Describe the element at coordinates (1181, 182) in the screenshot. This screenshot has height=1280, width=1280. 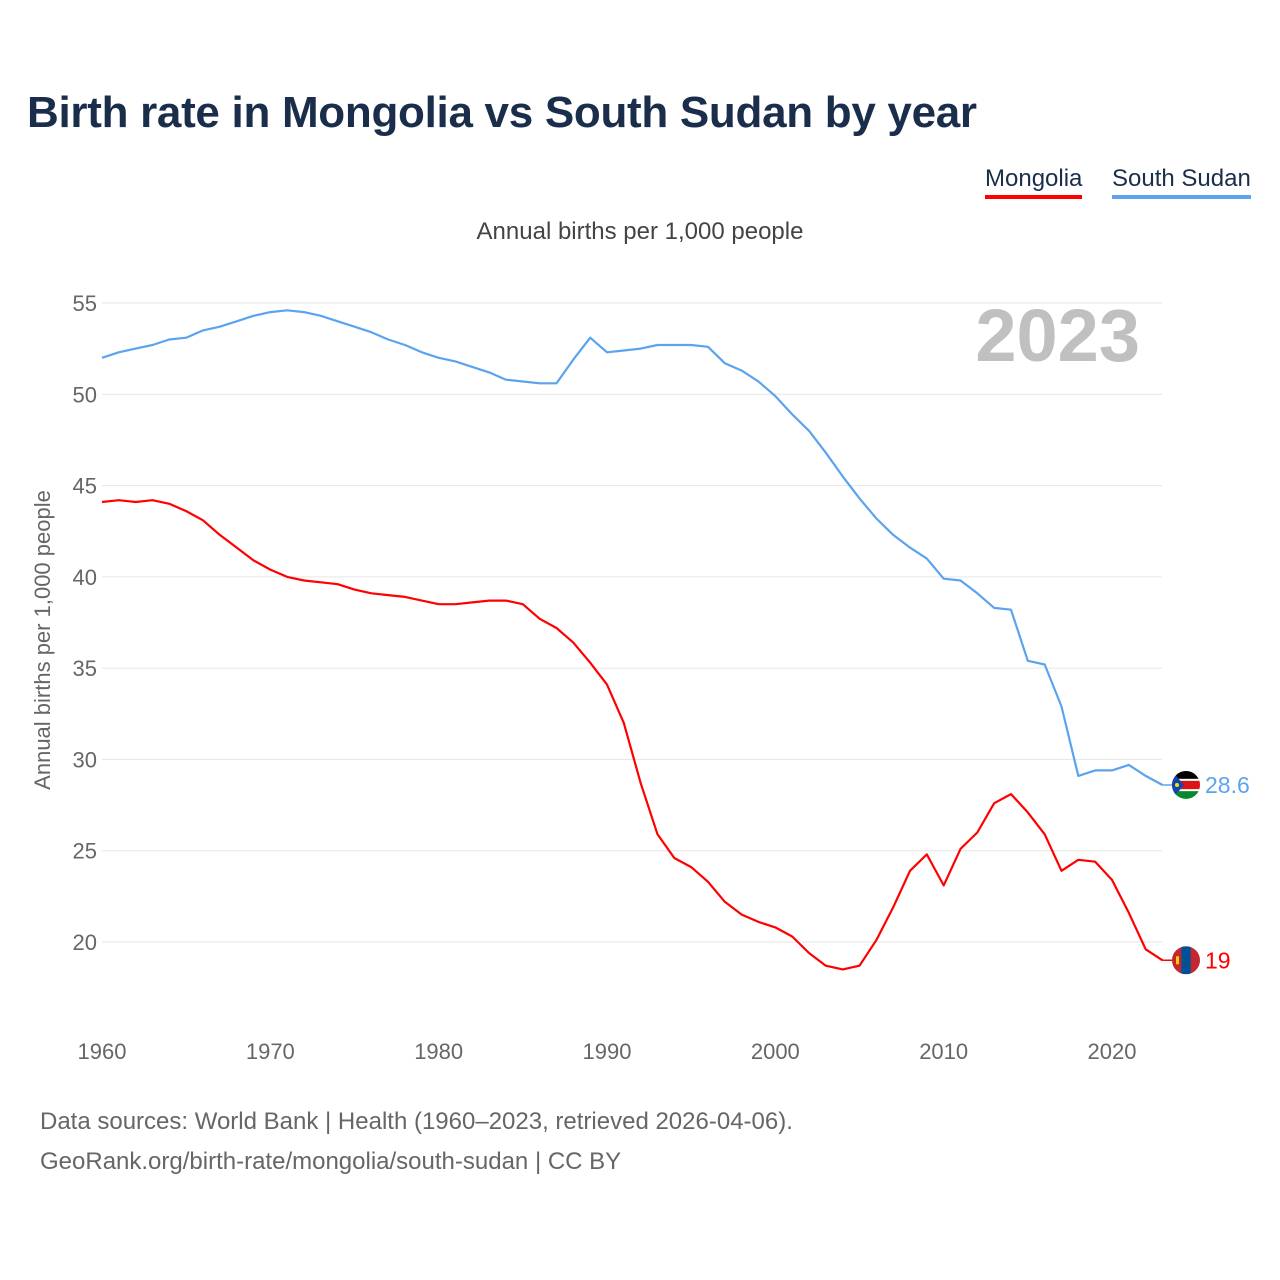
I see `legend-south-sudan: South Sudan` at that location.